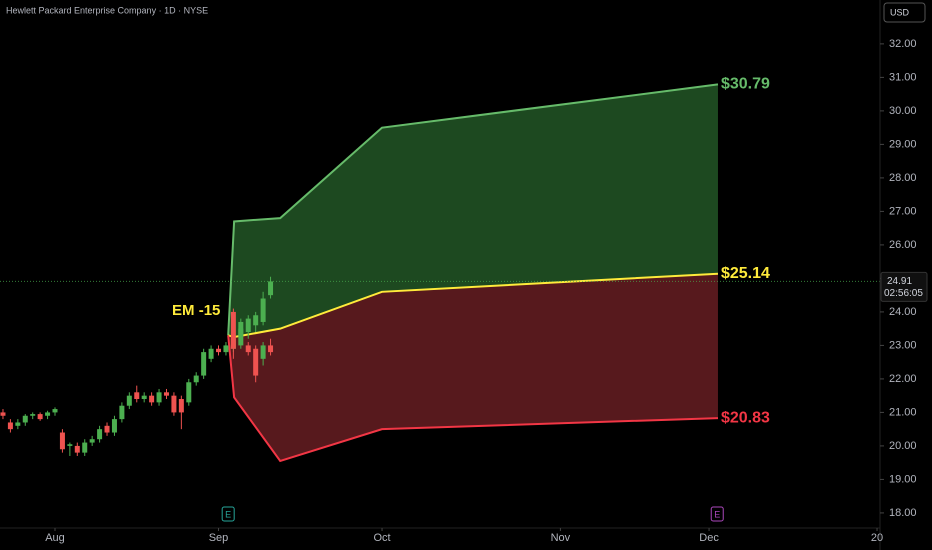 This screenshot has height=550, width=932. Describe the element at coordinates (745, 273) in the screenshot. I see `band-value-label: $25.14` at that location.